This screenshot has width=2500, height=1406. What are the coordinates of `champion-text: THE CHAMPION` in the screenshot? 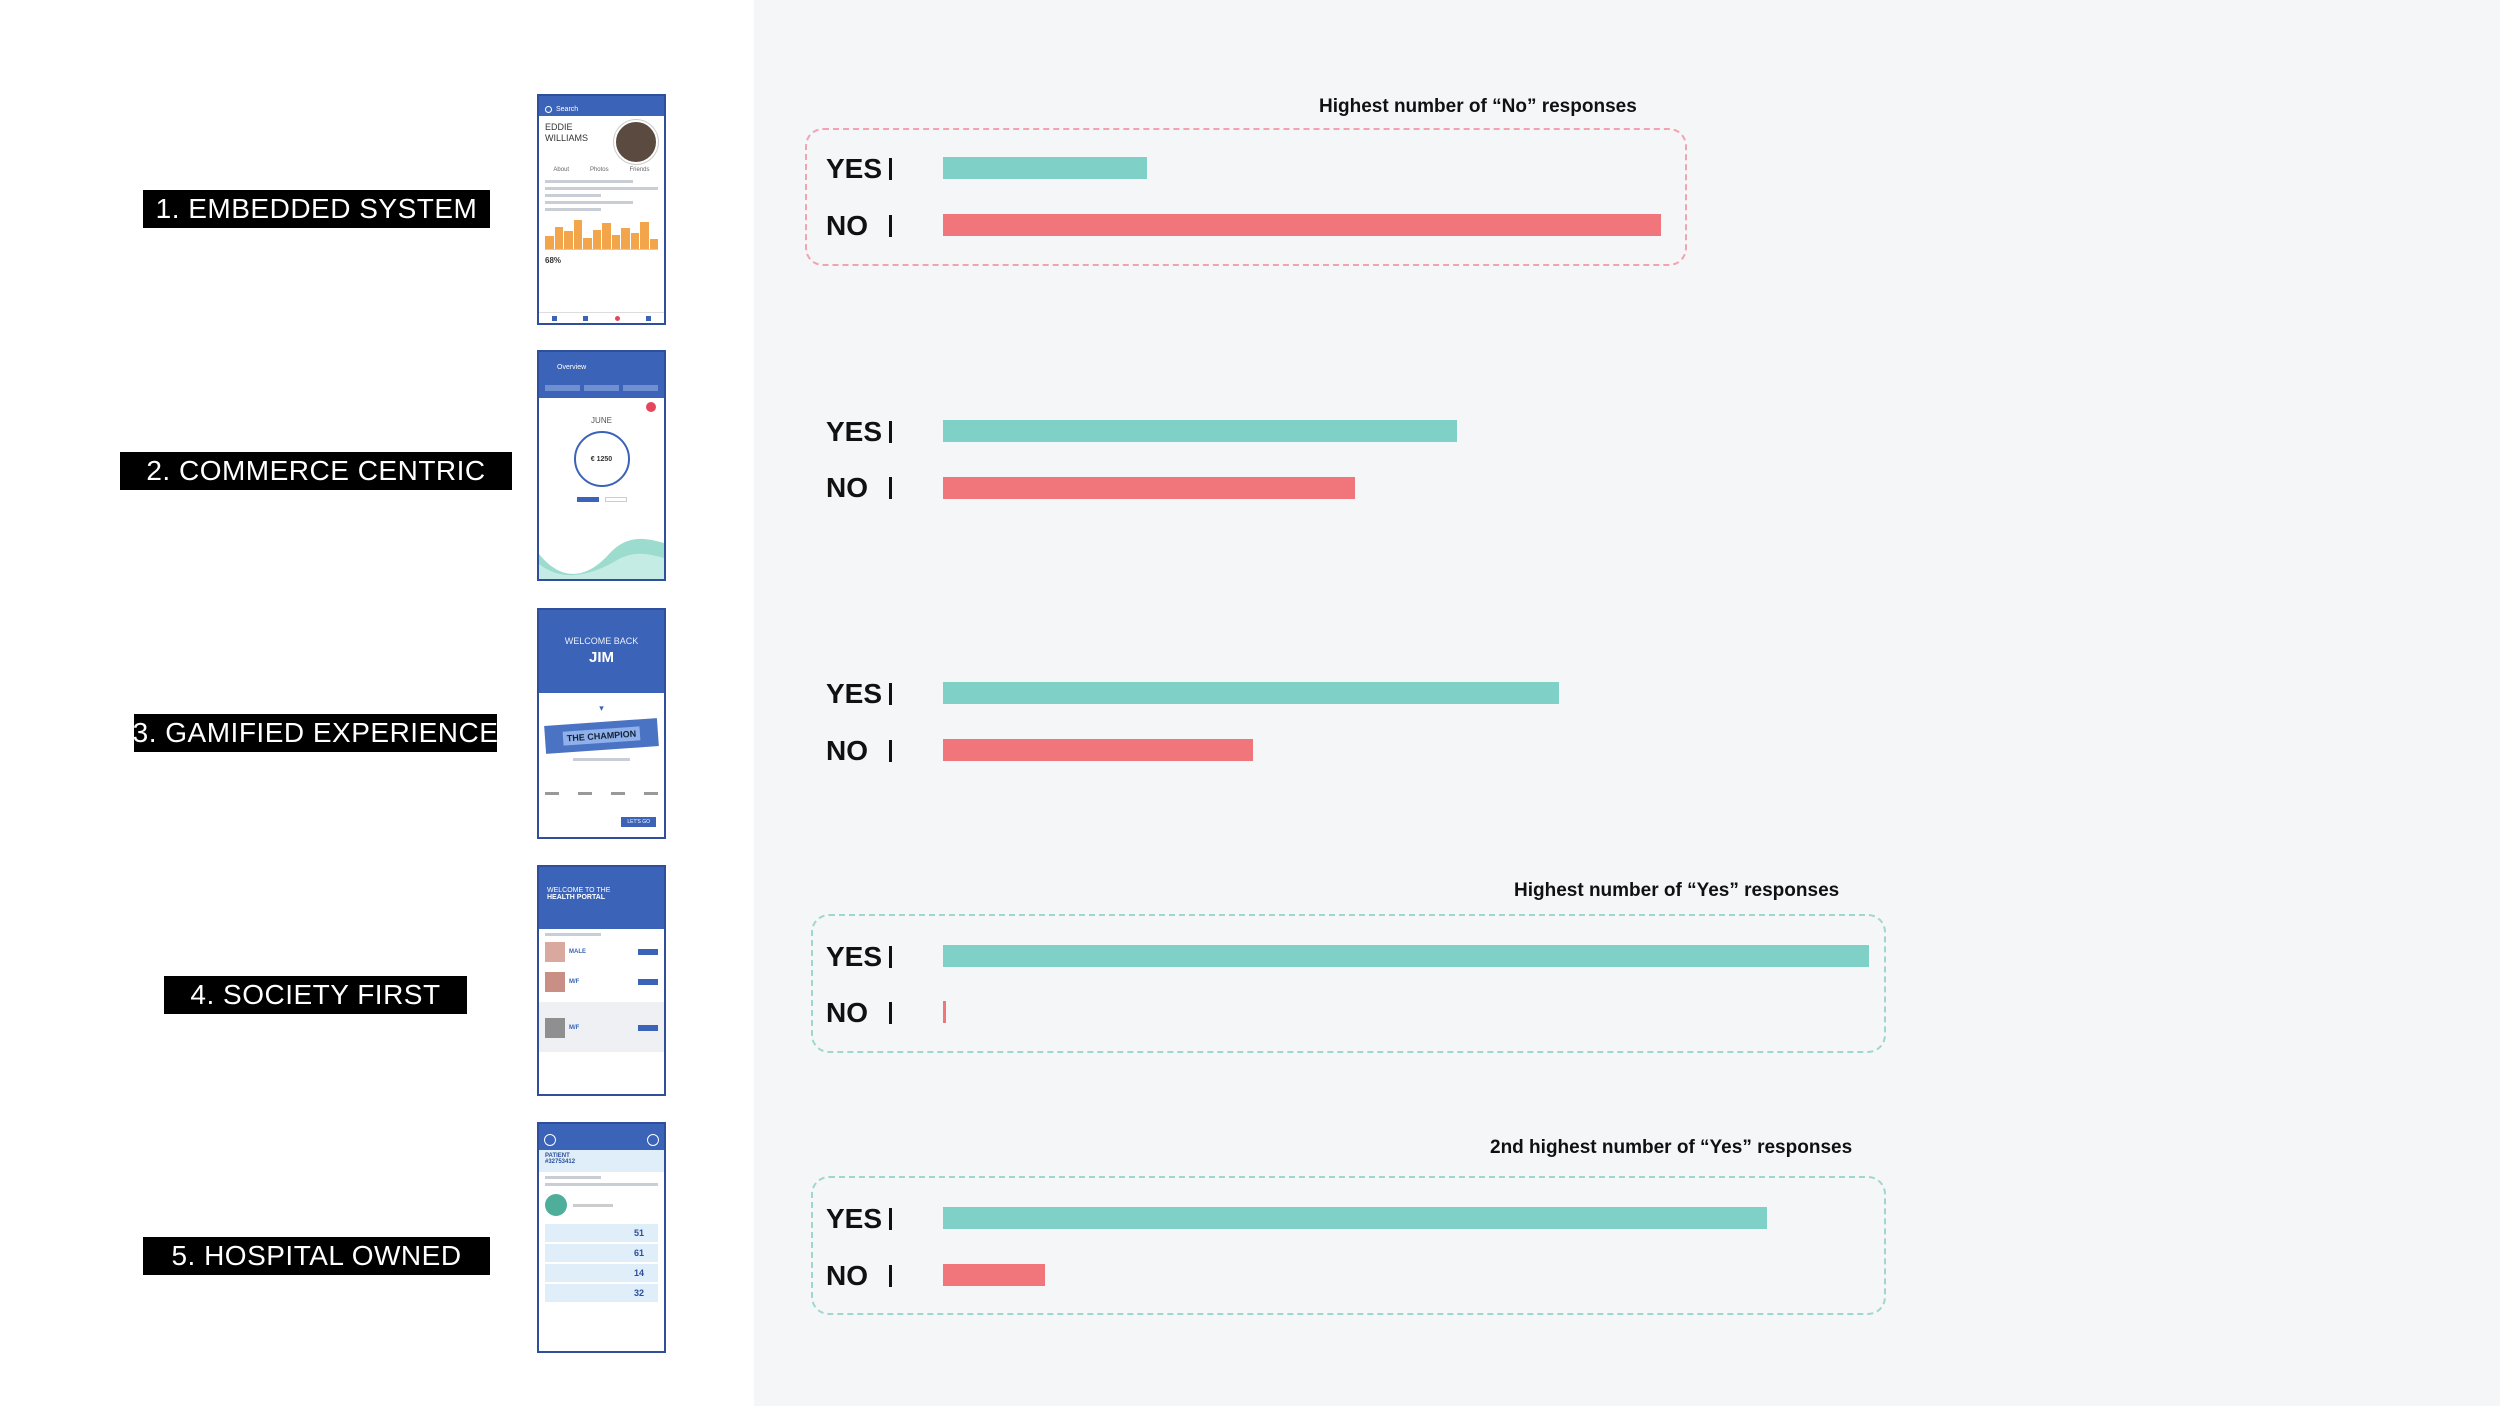 It's located at (601, 736).